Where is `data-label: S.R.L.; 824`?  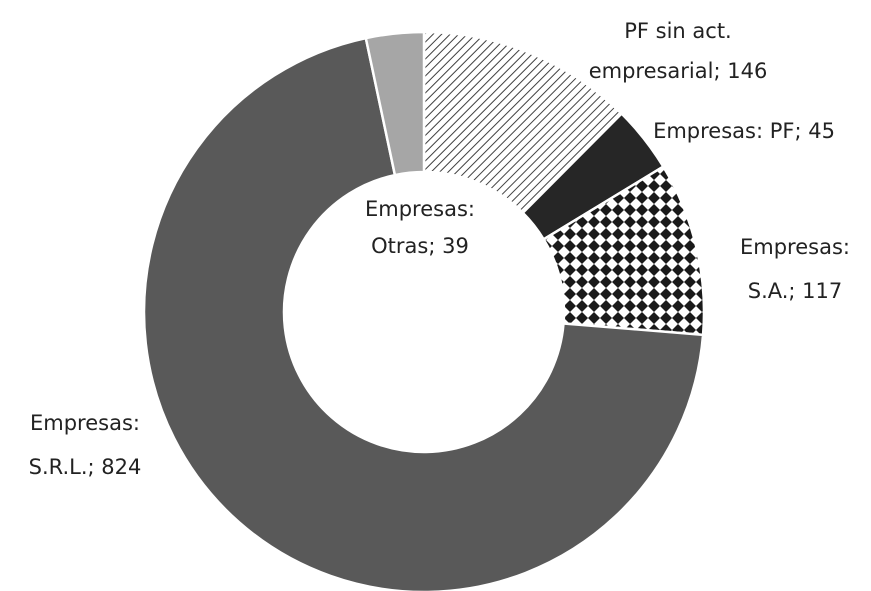 data-label: S.R.L.; 824 is located at coordinates (85, 467).